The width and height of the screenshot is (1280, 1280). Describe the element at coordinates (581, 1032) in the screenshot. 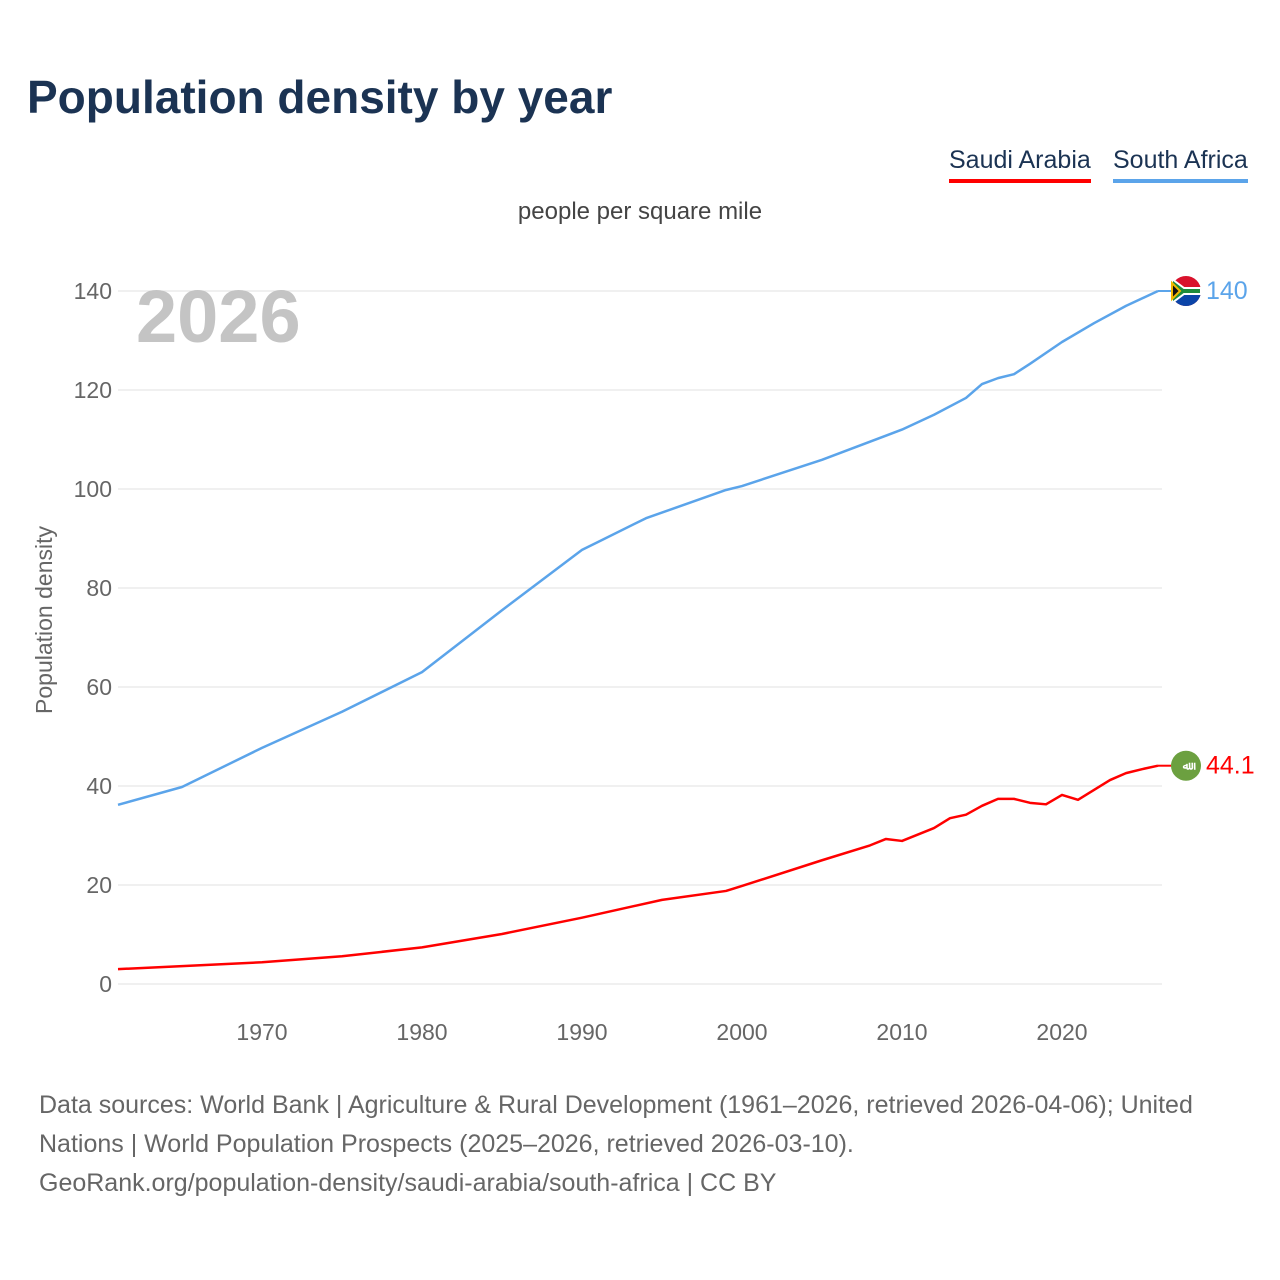

I see `x-tick-label: 1990` at that location.